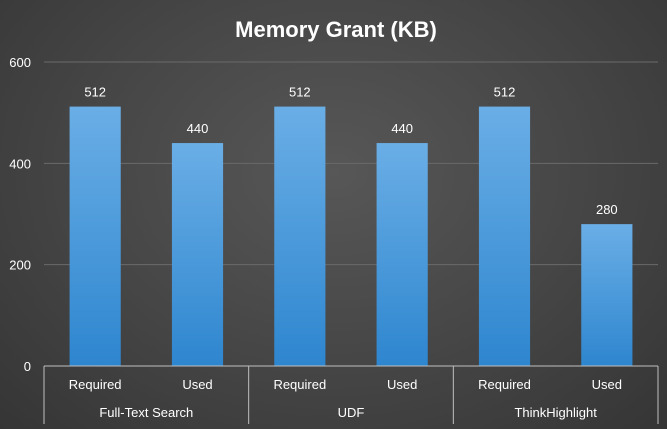 Image resolution: width=667 pixels, height=429 pixels. Describe the element at coordinates (27, 366) in the screenshot. I see `y-tick-label: 0` at that location.